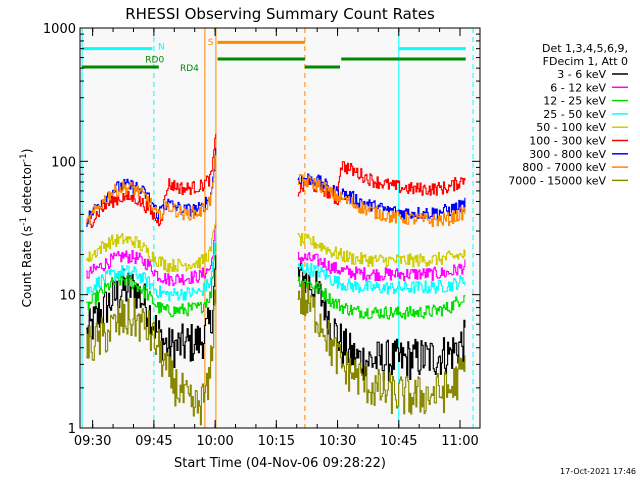 This screenshot has height=485, width=640. I want to click on legend-header-1: FDecim 1, Att 0, so click(585, 61).